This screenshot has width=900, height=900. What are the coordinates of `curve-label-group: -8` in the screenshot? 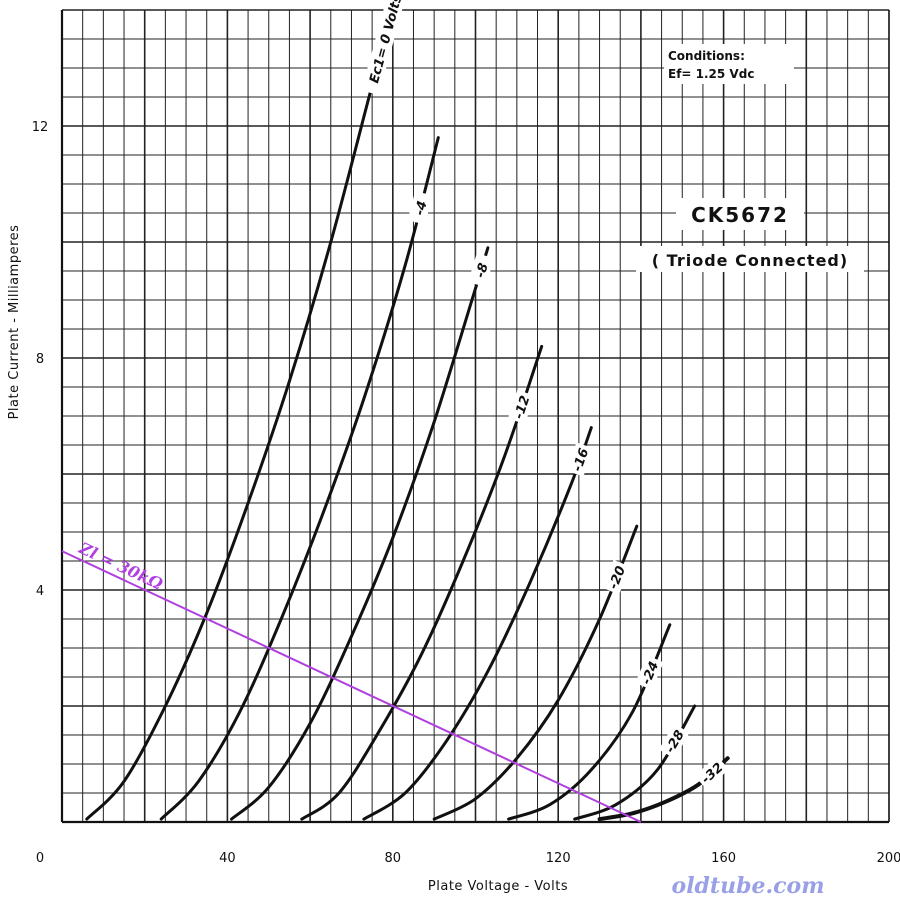 It's located at (481, 270).